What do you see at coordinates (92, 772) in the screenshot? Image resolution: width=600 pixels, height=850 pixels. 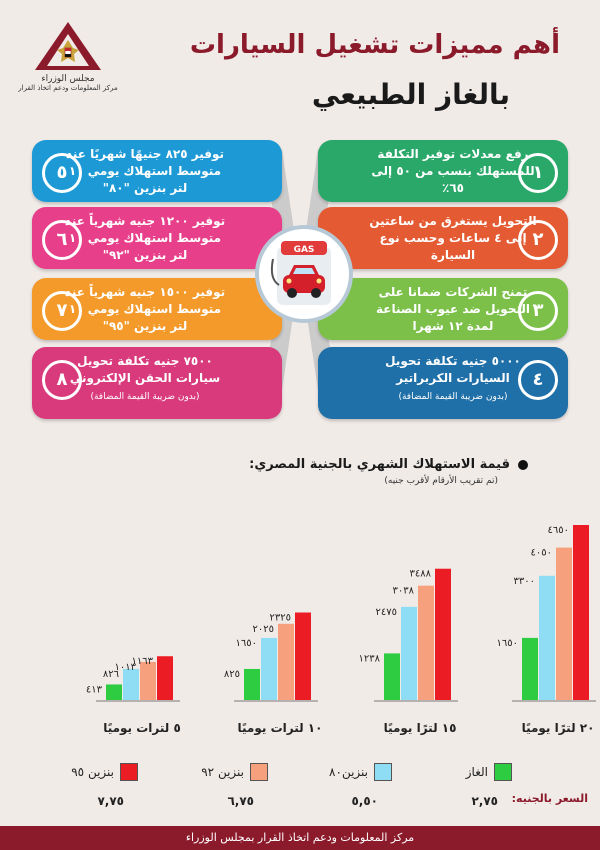 I see `legend-label: بنزين ٩٥` at bounding box center [92, 772].